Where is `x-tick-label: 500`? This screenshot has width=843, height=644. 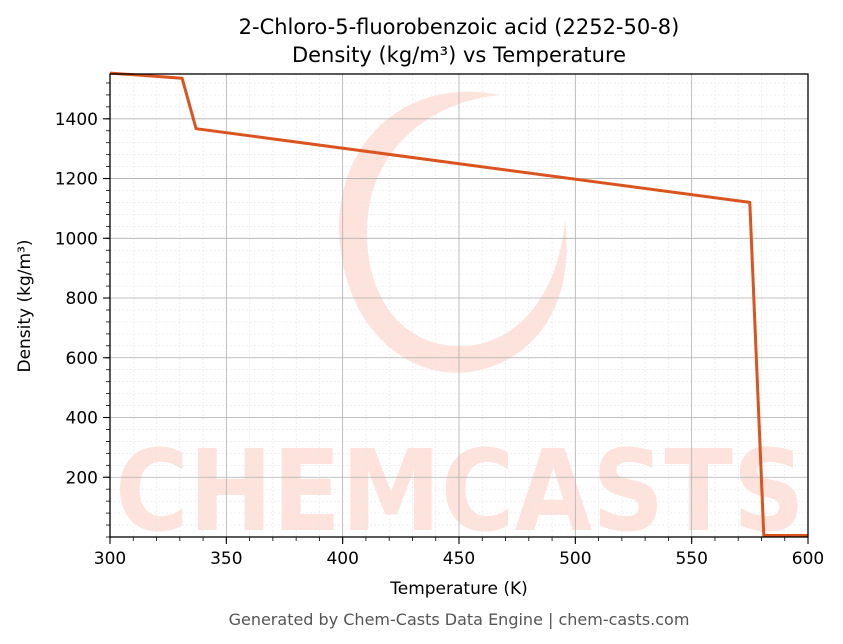
x-tick-label: 500 is located at coordinates (575, 559).